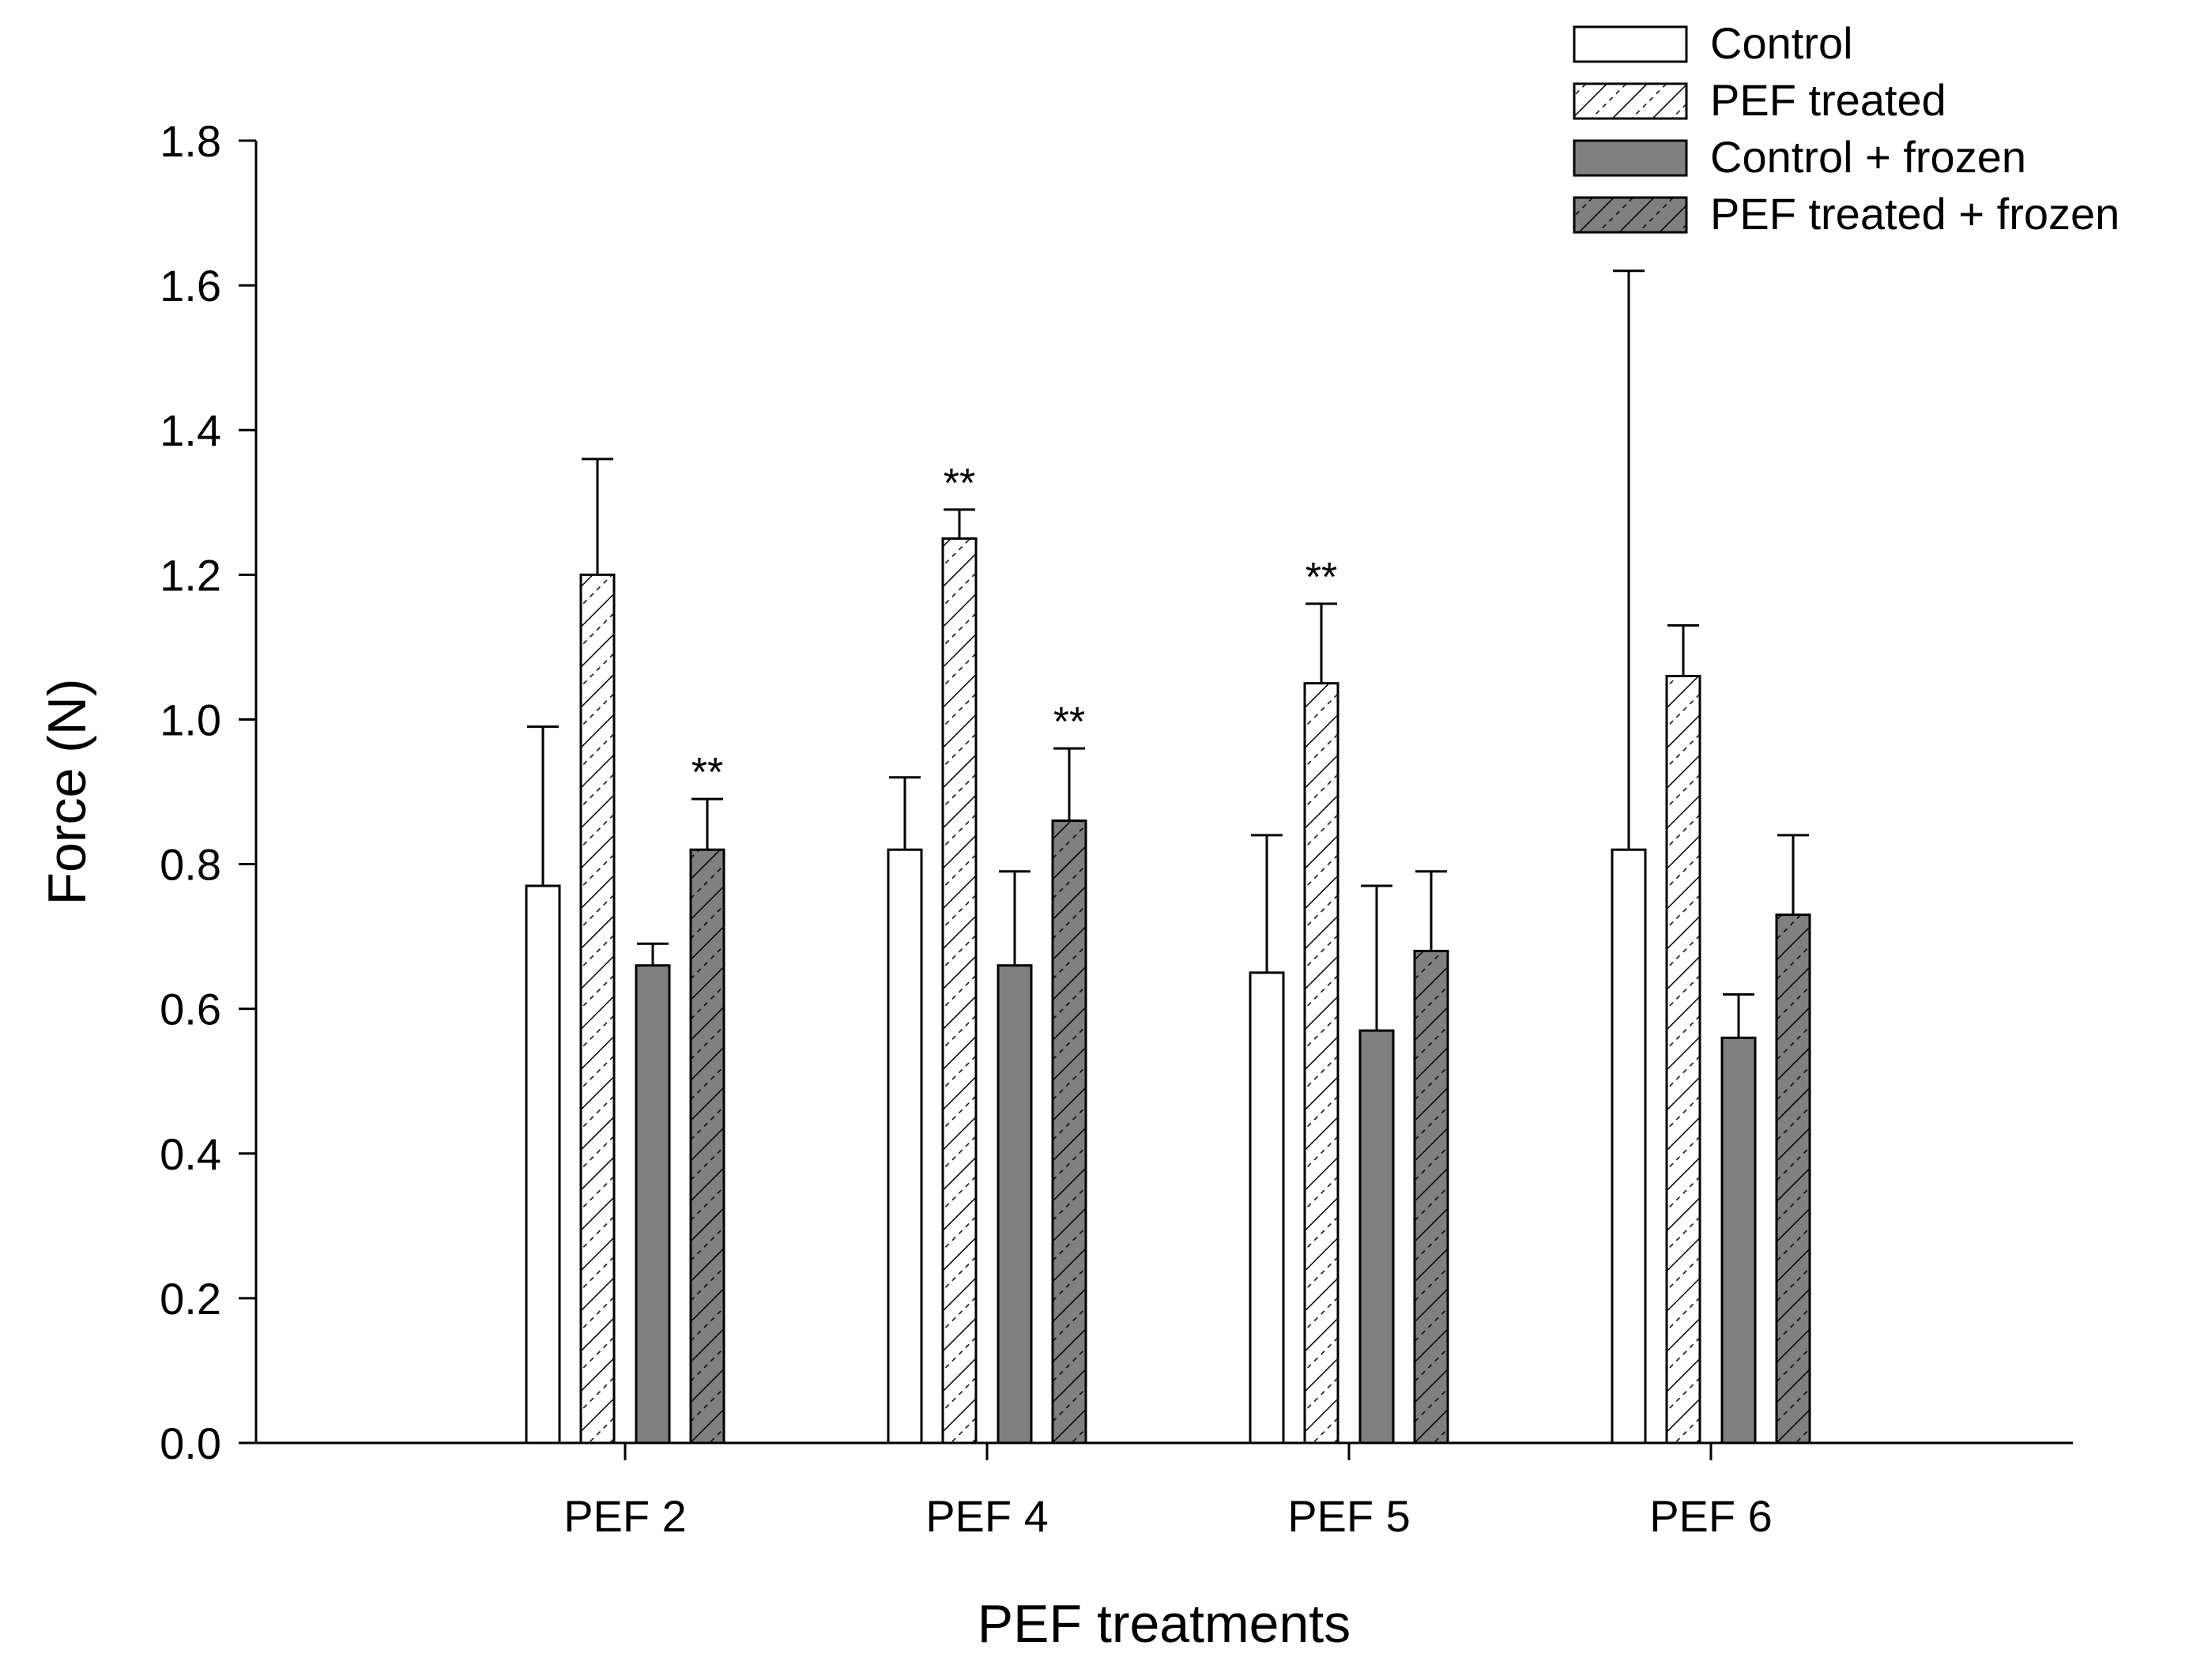 The width and height of the screenshot is (2208, 1680). I want to click on y-tick-label: 0.6, so click(190, 1010).